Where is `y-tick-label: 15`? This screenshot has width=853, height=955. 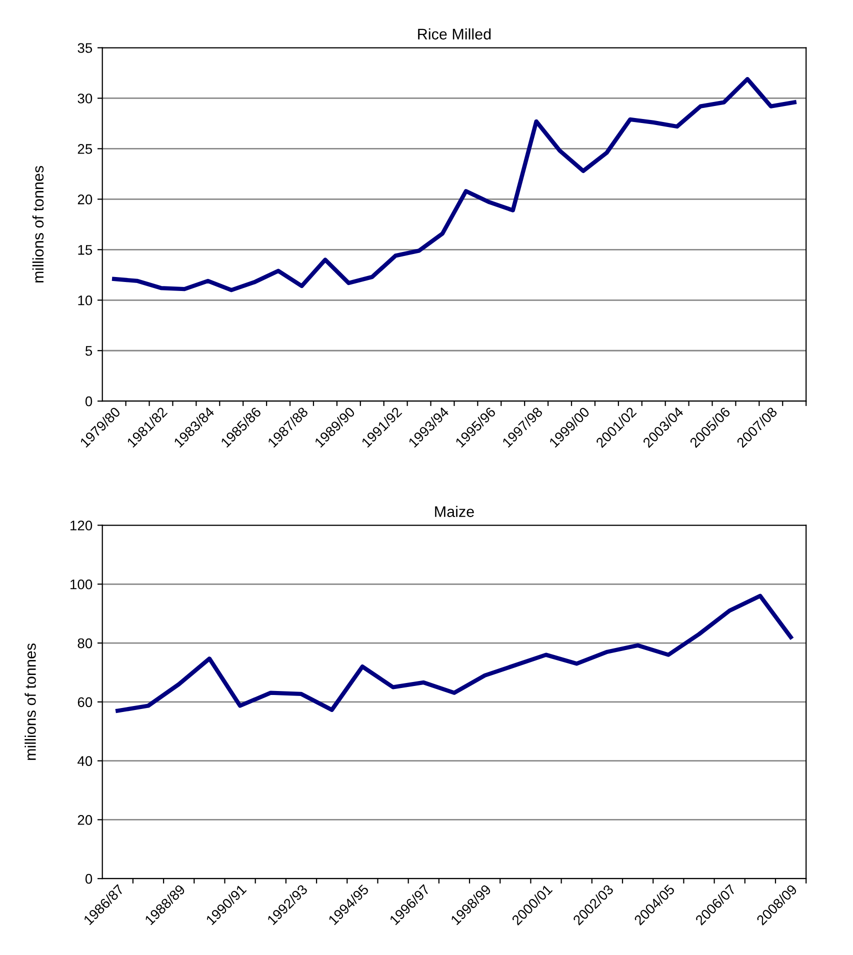 y-tick-label: 15 is located at coordinates (85, 250).